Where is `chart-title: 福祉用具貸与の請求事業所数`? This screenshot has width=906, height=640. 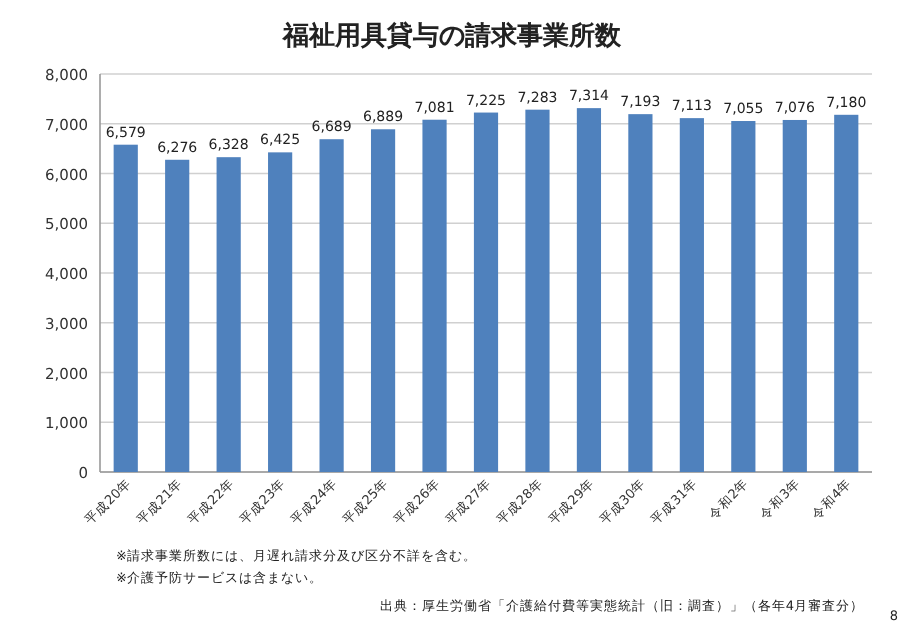 chart-title: 福祉用具貸与の請求事業所数 is located at coordinates (452, 36).